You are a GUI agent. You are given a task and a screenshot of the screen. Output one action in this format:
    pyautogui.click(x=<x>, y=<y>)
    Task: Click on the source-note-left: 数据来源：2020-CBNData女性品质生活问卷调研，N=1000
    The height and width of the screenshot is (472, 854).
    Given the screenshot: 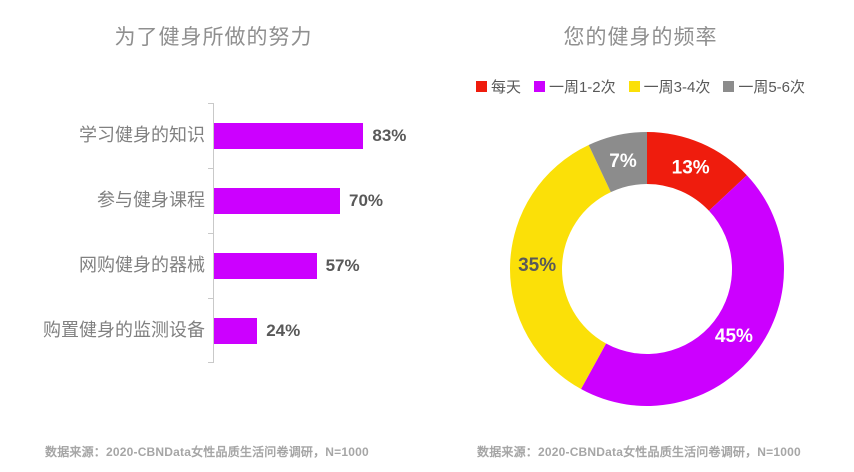 What is the action you would take?
    pyautogui.click(x=207, y=452)
    